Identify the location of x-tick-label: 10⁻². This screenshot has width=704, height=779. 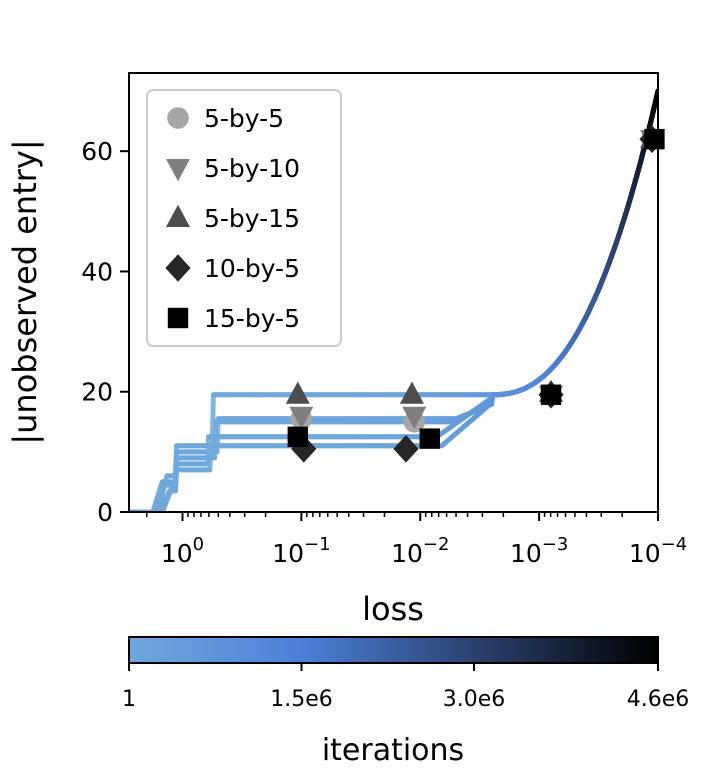
(420, 551).